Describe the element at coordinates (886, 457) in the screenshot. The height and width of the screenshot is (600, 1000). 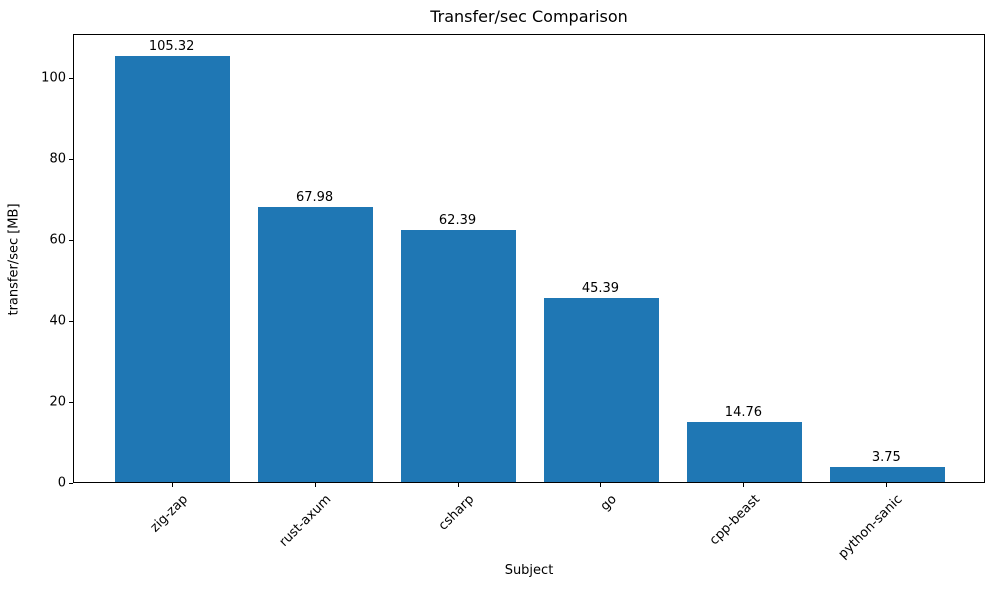
I see `bar-value-label: 3.75` at that location.